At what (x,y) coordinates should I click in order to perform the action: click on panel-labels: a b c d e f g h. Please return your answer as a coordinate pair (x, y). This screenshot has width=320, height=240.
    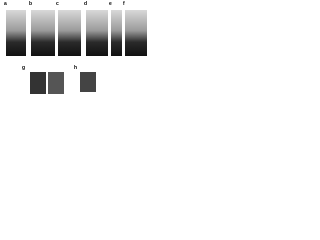
    Looking at the image, I should click on (64, 36).